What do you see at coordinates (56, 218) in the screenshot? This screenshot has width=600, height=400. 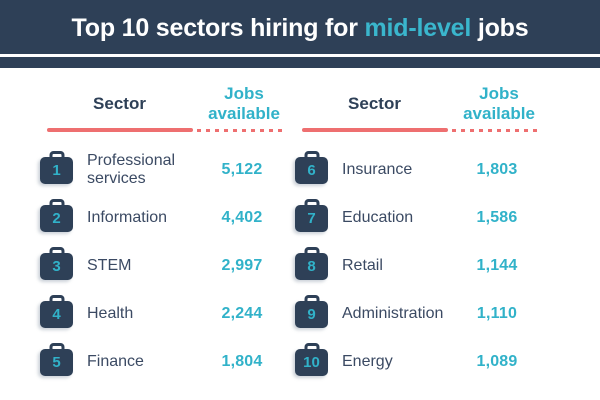 I see `rank-number: 2` at bounding box center [56, 218].